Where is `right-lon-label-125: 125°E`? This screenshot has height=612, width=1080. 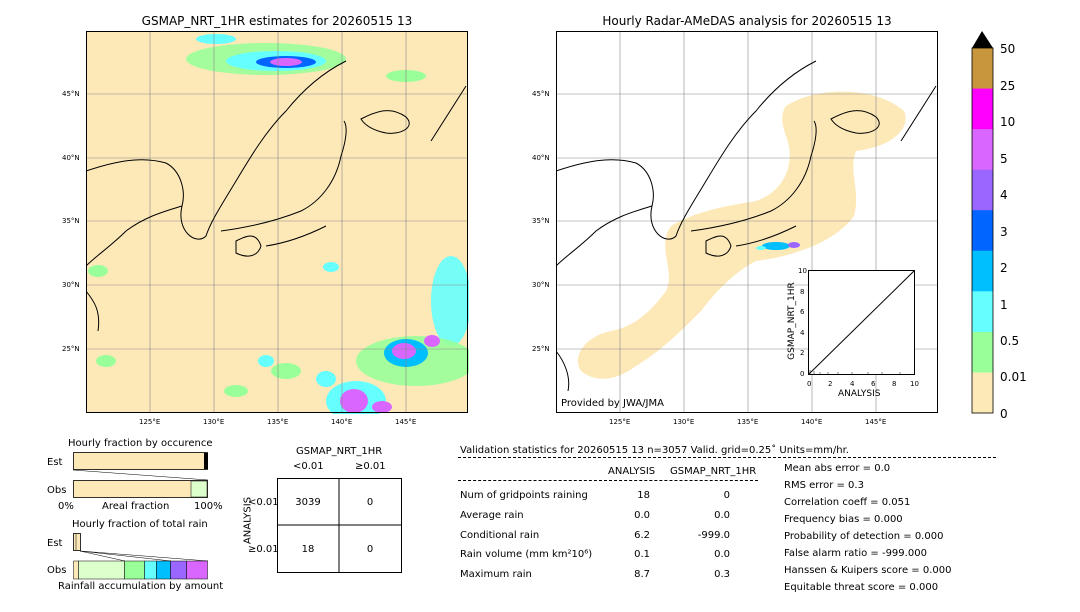
right-lon-label-125: 125°E is located at coordinates (619, 422).